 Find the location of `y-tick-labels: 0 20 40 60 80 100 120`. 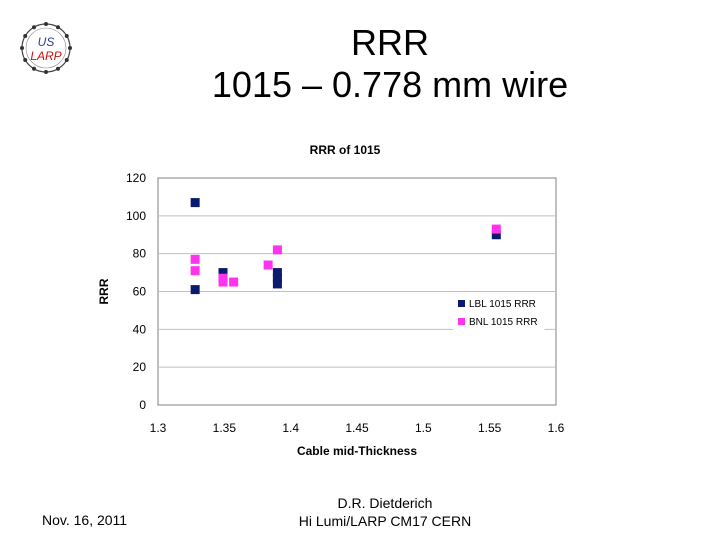

y-tick-labels: 0 20 40 60 80 100 120 is located at coordinates (136, 291).